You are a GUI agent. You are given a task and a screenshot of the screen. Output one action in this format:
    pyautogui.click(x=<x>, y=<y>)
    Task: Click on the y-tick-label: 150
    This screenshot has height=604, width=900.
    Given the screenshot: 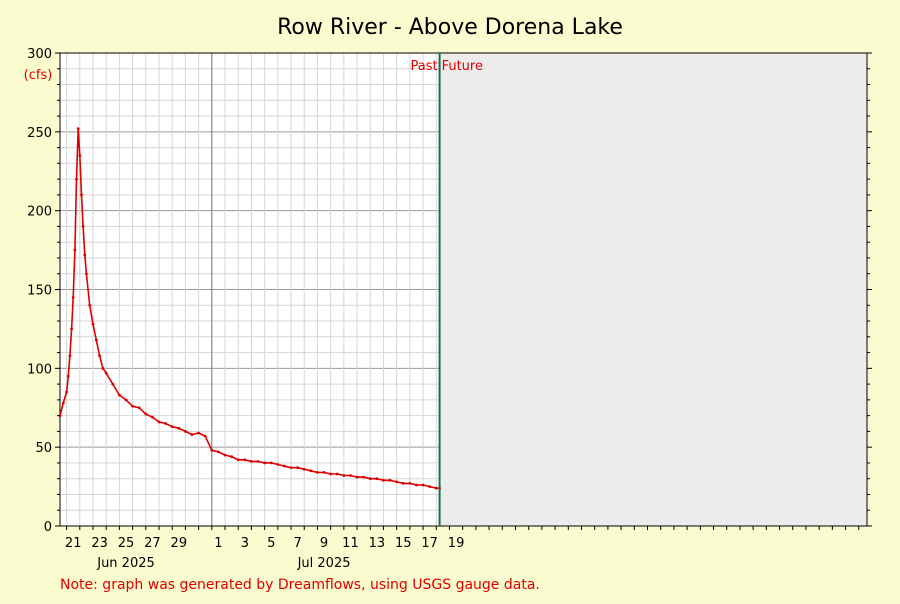 What is the action you would take?
    pyautogui.click(x=39, y=291)
    